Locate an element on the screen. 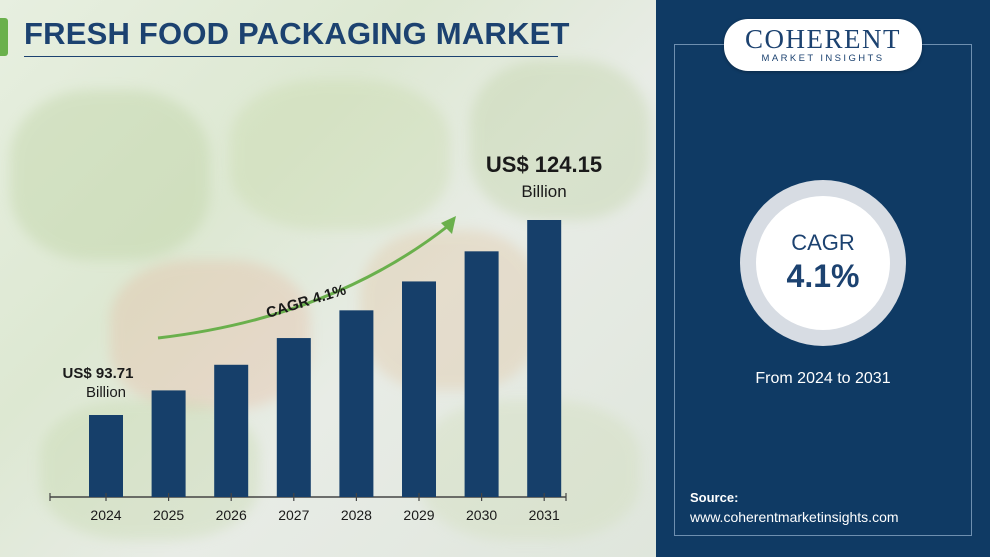 This screenshot has height=557, width=990. brand-logo: COHERENT MARKET INSIGHTS is located at coordinates (823, 45).